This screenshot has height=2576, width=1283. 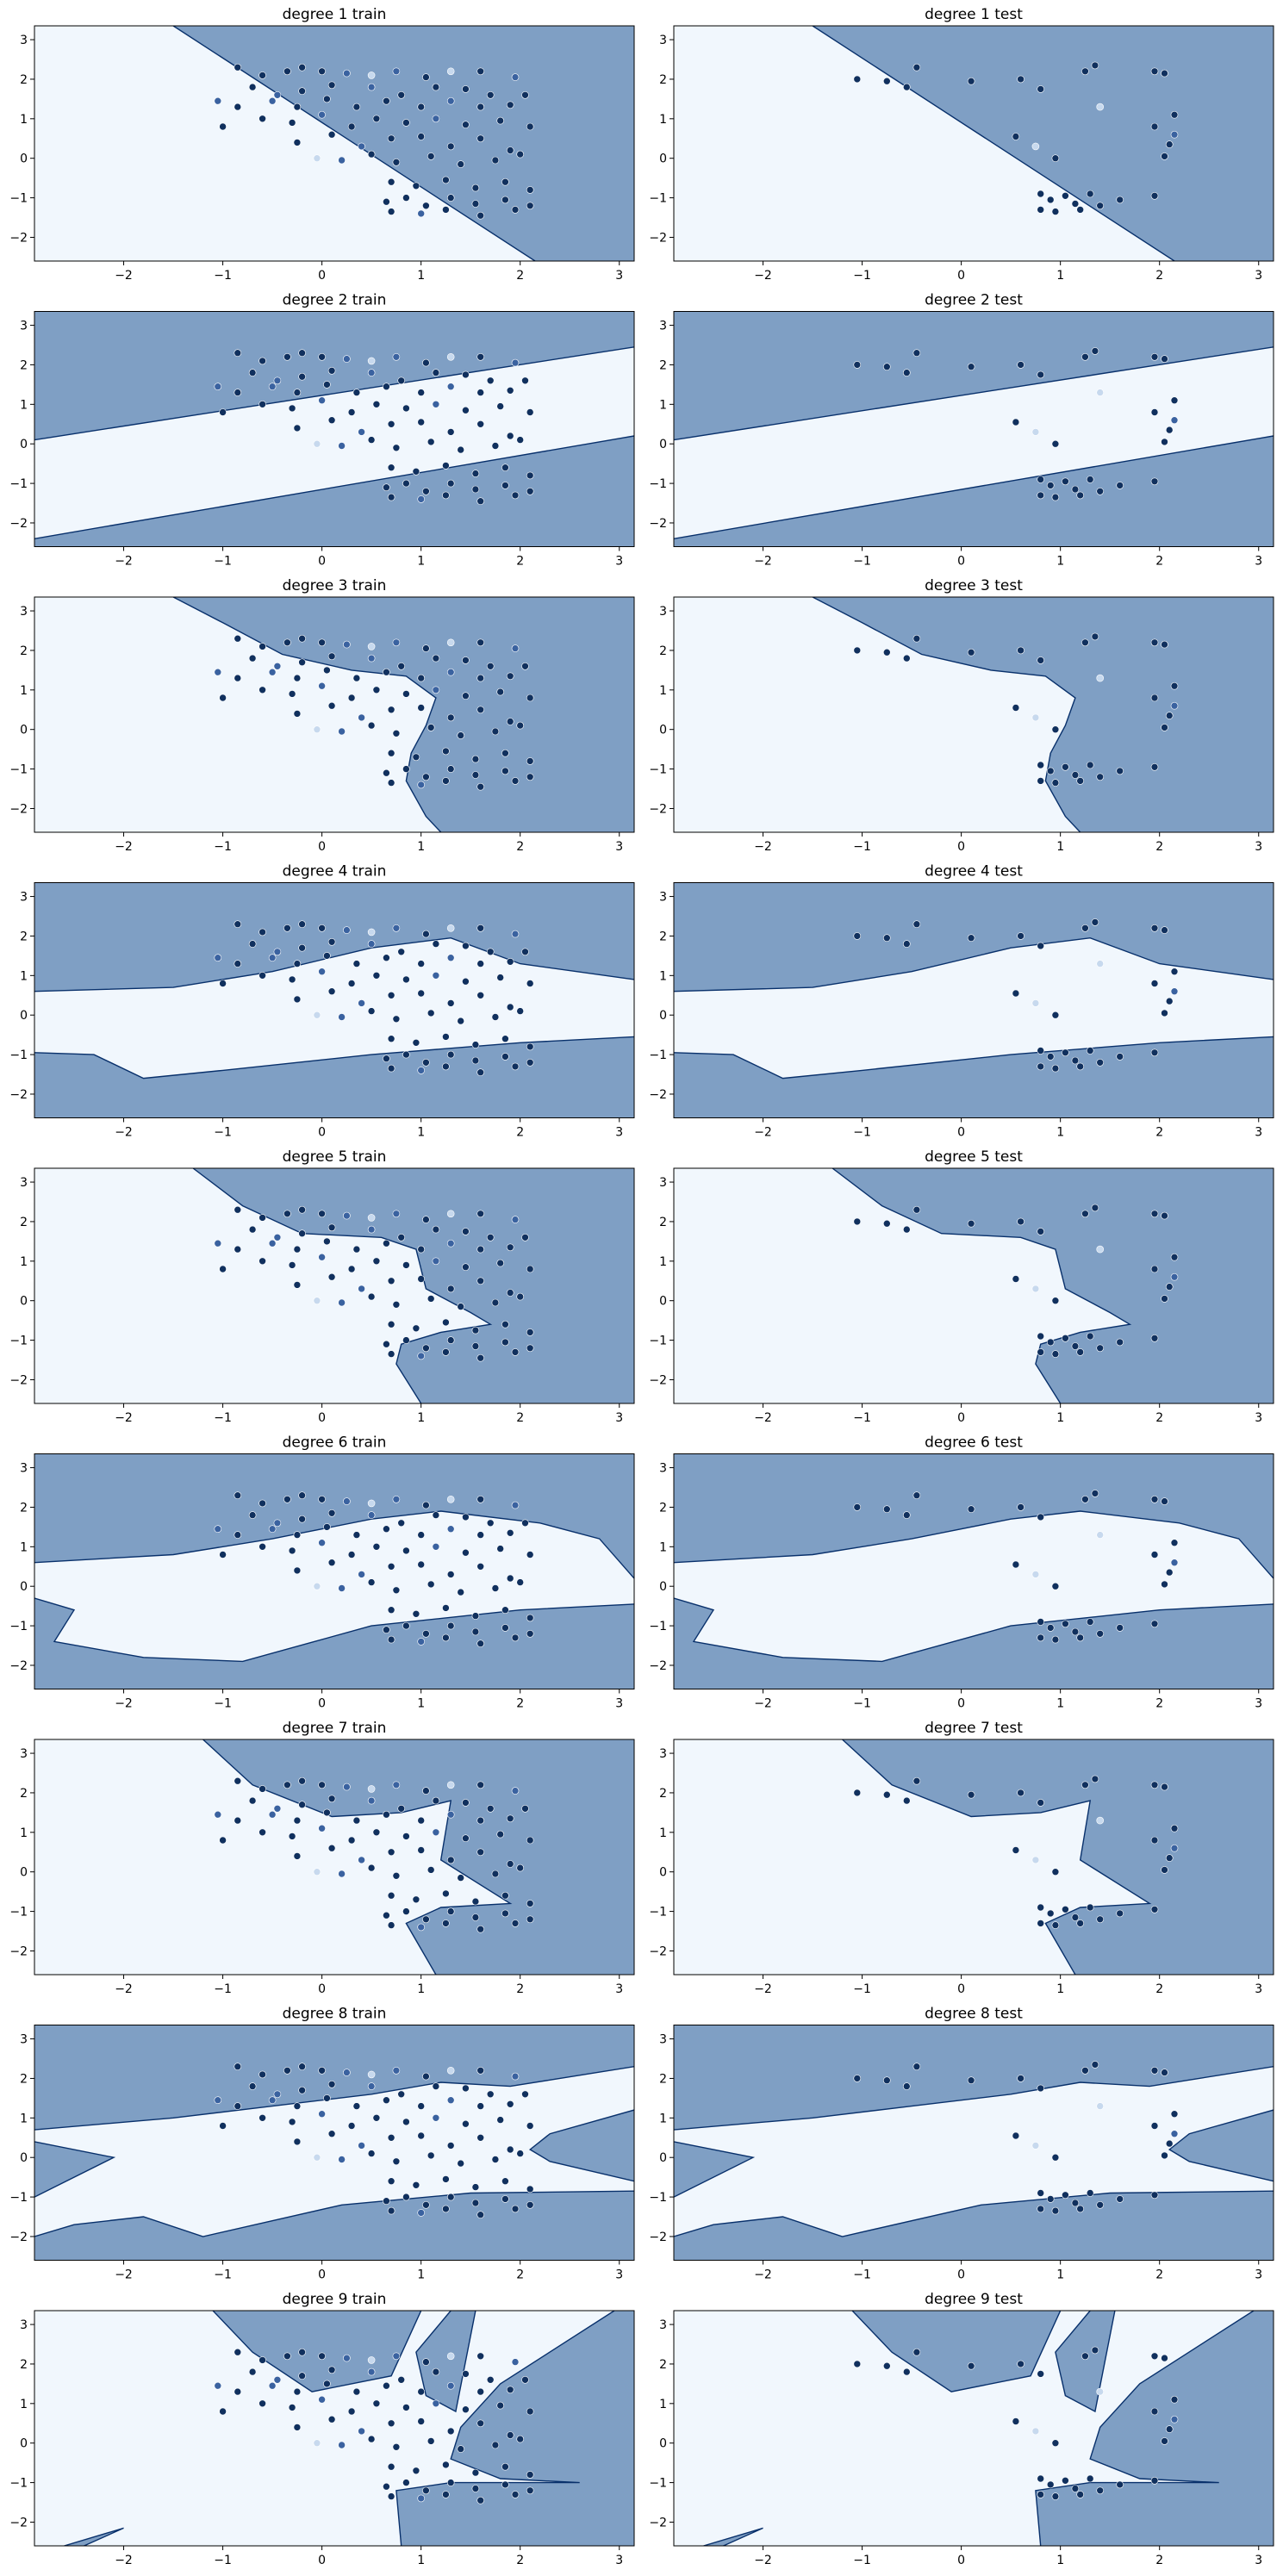 I want to click on subplot-title: degree 7 test, so click(x=974, y=1729).